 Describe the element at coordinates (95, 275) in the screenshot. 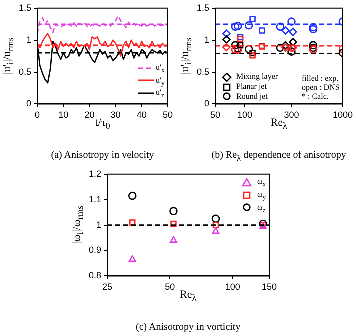

I see `y-tick-label: 0.8` at that location.